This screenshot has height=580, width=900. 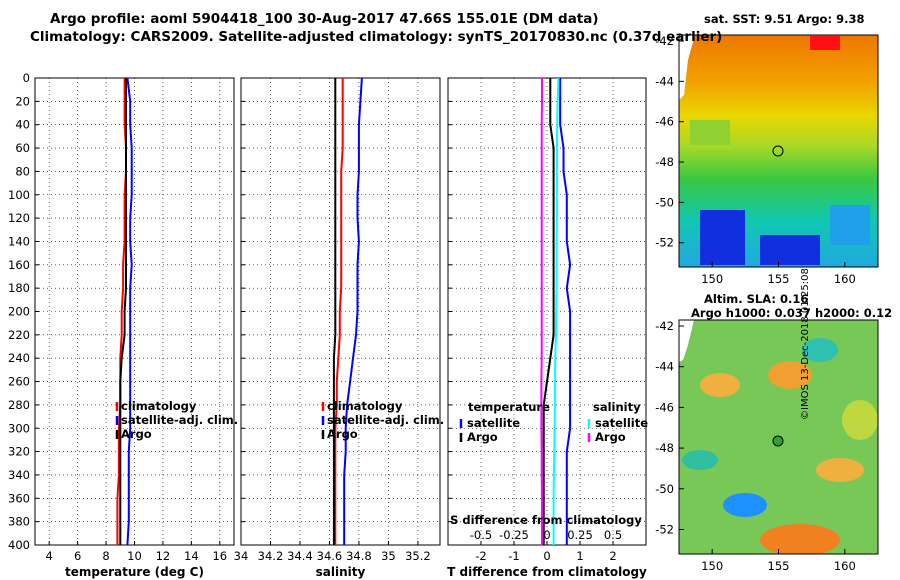 I want to click on argo-height-readout: Argo h1000: 0.037 h2000: 0.12, so click(x=791, y=313).